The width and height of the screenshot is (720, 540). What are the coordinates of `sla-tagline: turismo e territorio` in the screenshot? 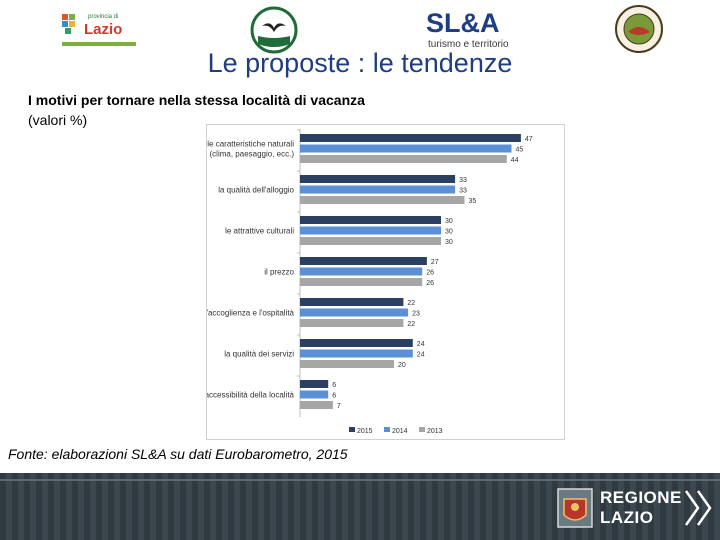 It's located at (468, 44).